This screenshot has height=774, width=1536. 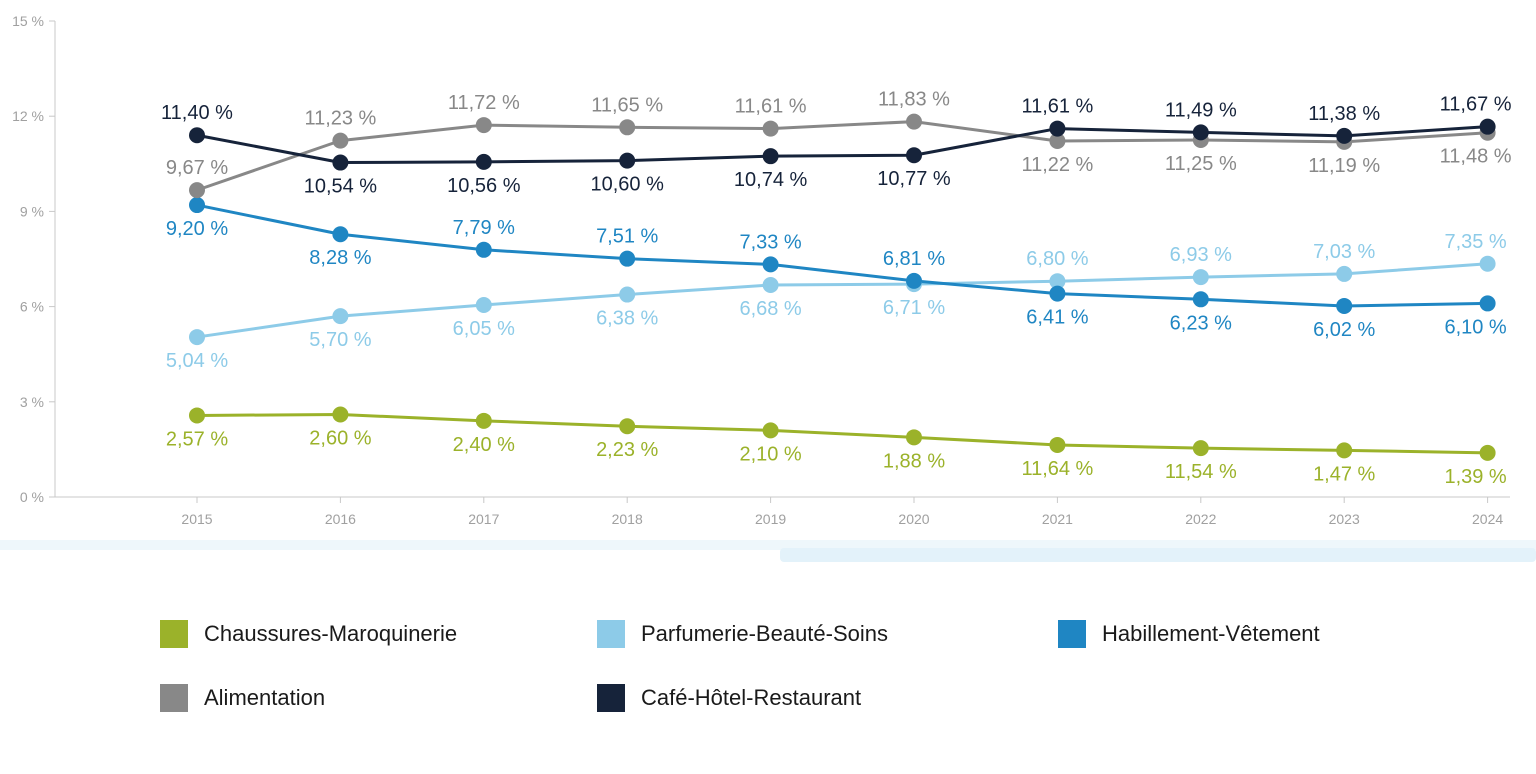 What do you see at coordinates (242, 698) in the screenshot?
I see `legend-item-alimentation: Alimentation` at bounding box center [242, 698].